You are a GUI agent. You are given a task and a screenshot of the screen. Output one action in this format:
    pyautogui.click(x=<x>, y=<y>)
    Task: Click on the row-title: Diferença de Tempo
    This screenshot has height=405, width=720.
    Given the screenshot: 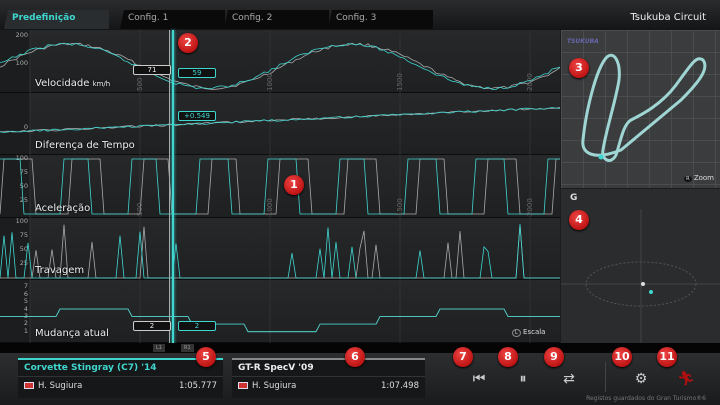 What is the action you would take?
    pyautogui.click(x=85, y=145)
    